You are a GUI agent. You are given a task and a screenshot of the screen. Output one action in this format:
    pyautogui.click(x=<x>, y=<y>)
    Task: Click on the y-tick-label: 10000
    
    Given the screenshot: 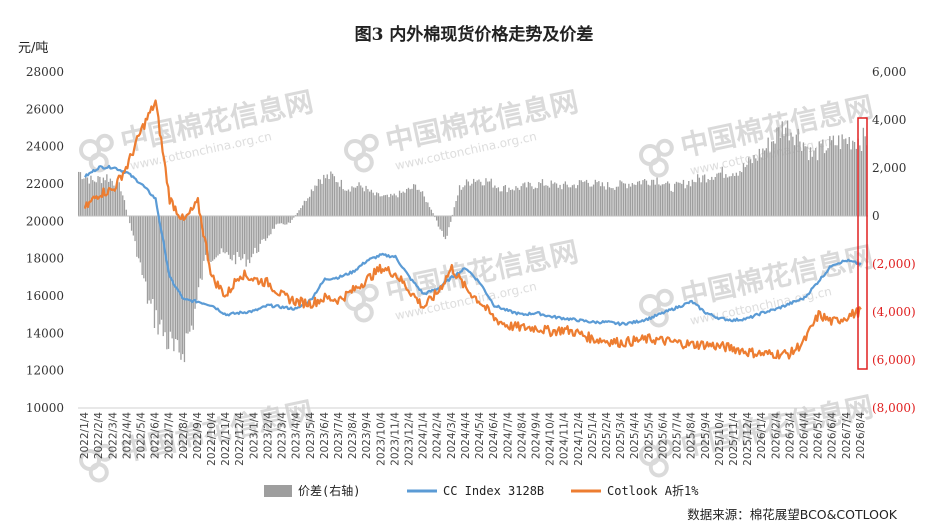 What is the action you would take?
    pyautogui.click(x=45, y=408)
    